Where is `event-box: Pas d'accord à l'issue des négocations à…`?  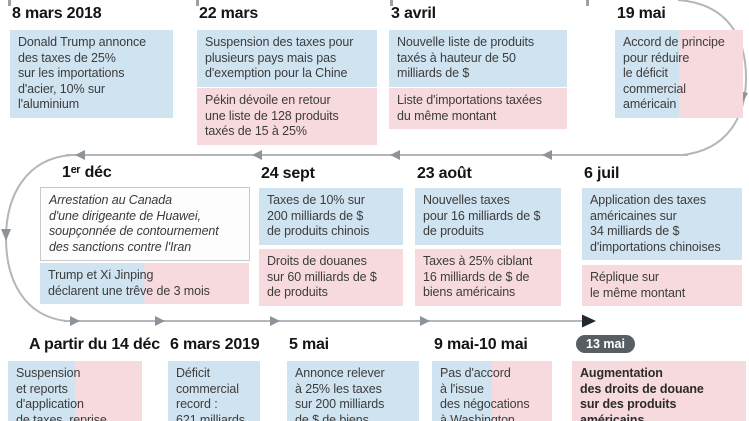
event-box: Pas d'accord à l'issue des négocations à… is located at coordinates (492, 391).